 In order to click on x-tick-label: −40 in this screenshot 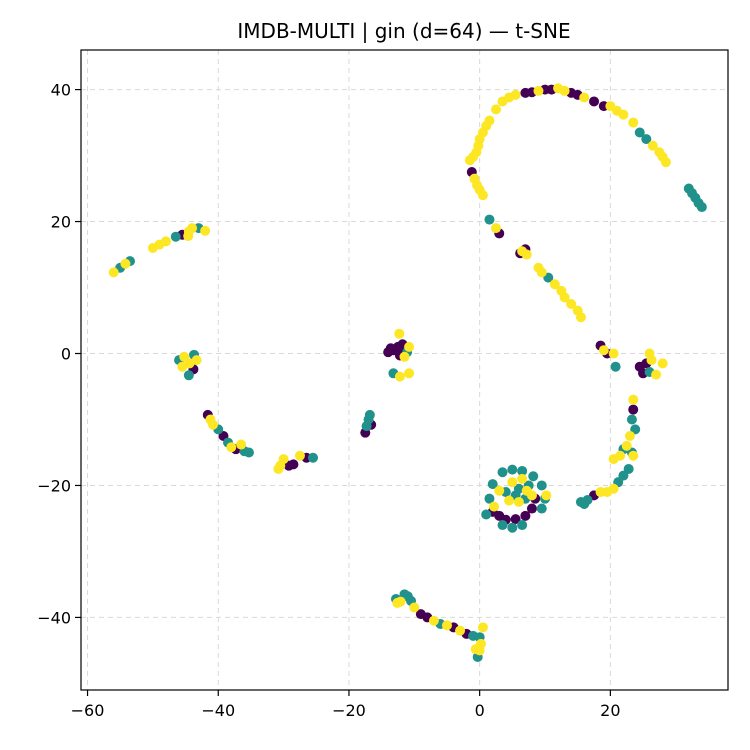, I will do `click(218, 710)`.